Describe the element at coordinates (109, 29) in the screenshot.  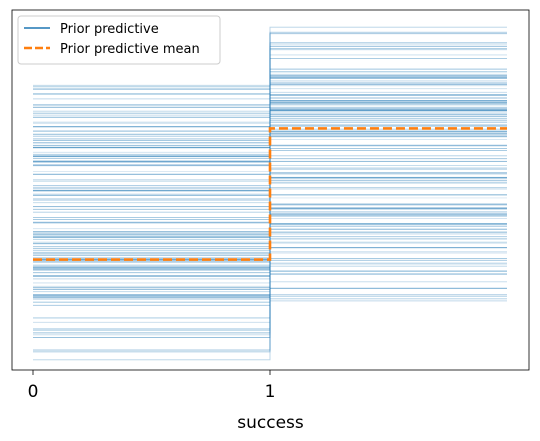
I see `legend-label-prior-predictive: Prior predictive` at that location.